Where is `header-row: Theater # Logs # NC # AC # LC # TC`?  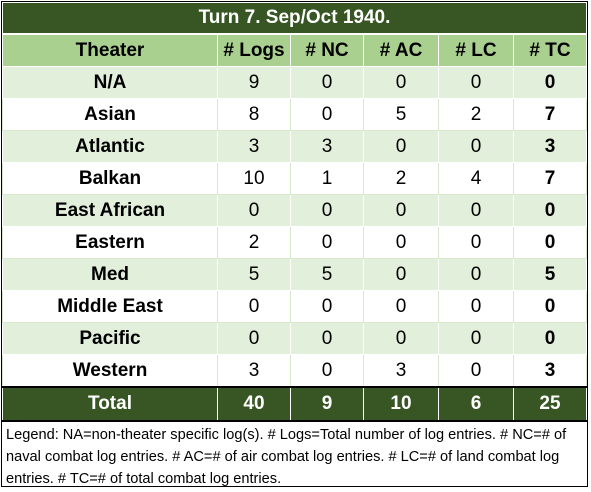 header-row: Theater # Logs # NC # AC # LC # TC is located at coordinates (294, 50).